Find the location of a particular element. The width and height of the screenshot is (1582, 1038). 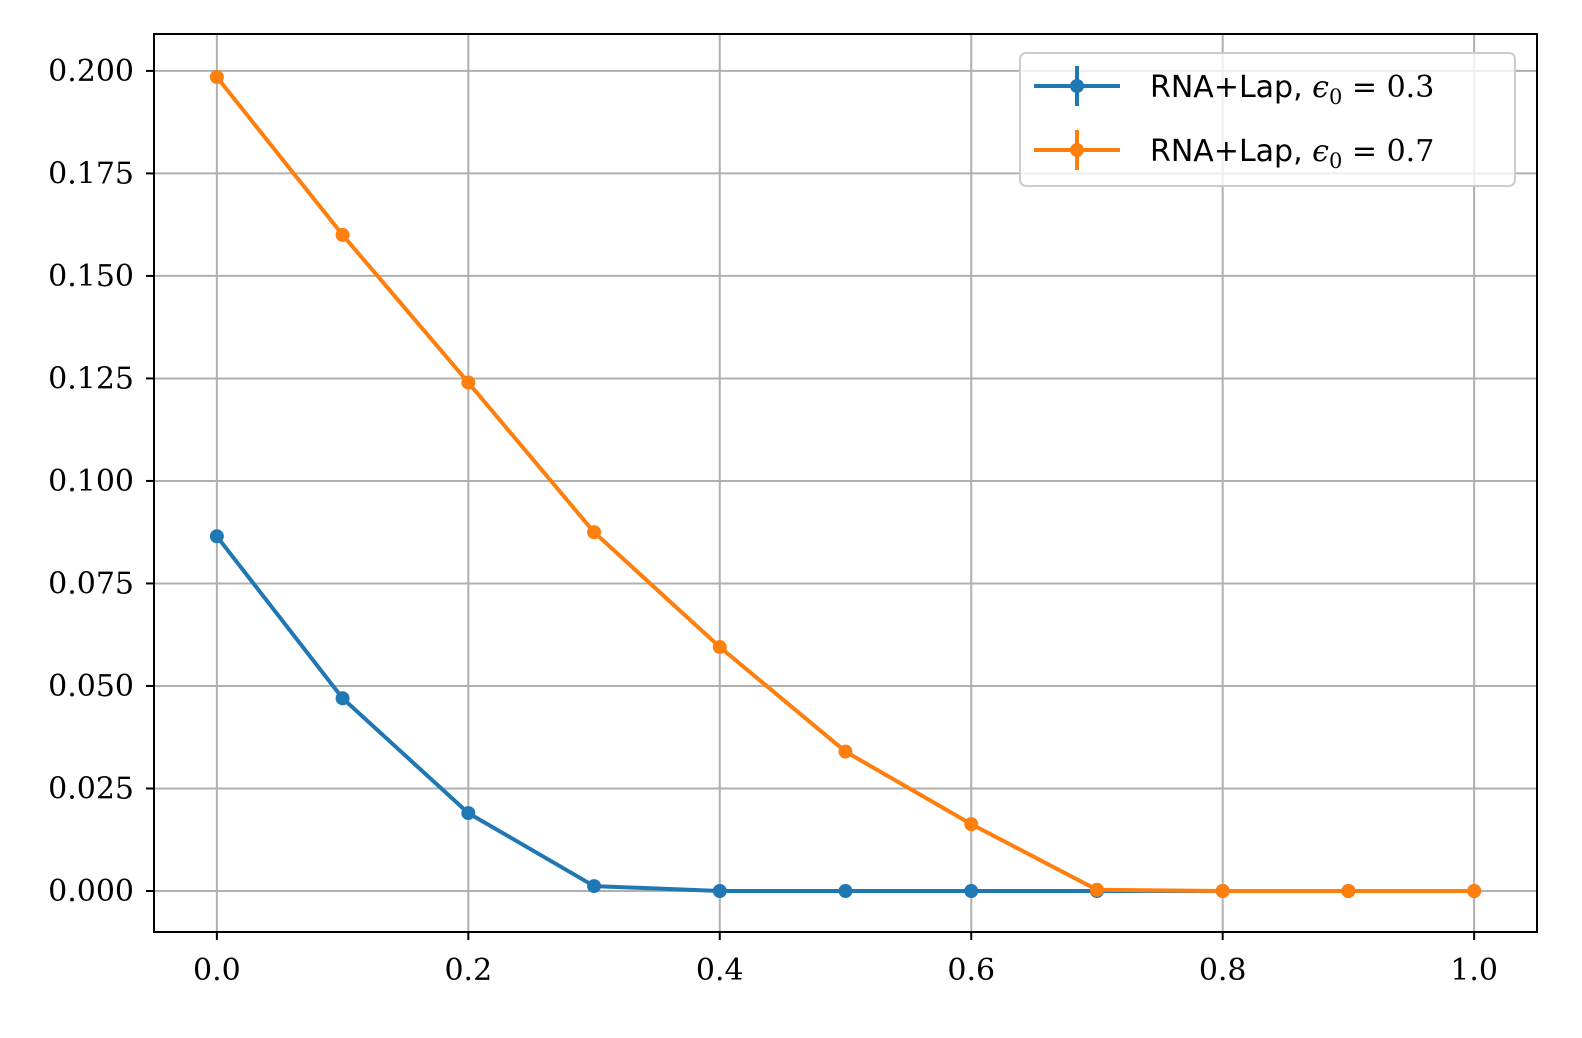

legend-label: RNA+Lap, ϵ0 = 0.7 is located at coordinates (1292, 153).